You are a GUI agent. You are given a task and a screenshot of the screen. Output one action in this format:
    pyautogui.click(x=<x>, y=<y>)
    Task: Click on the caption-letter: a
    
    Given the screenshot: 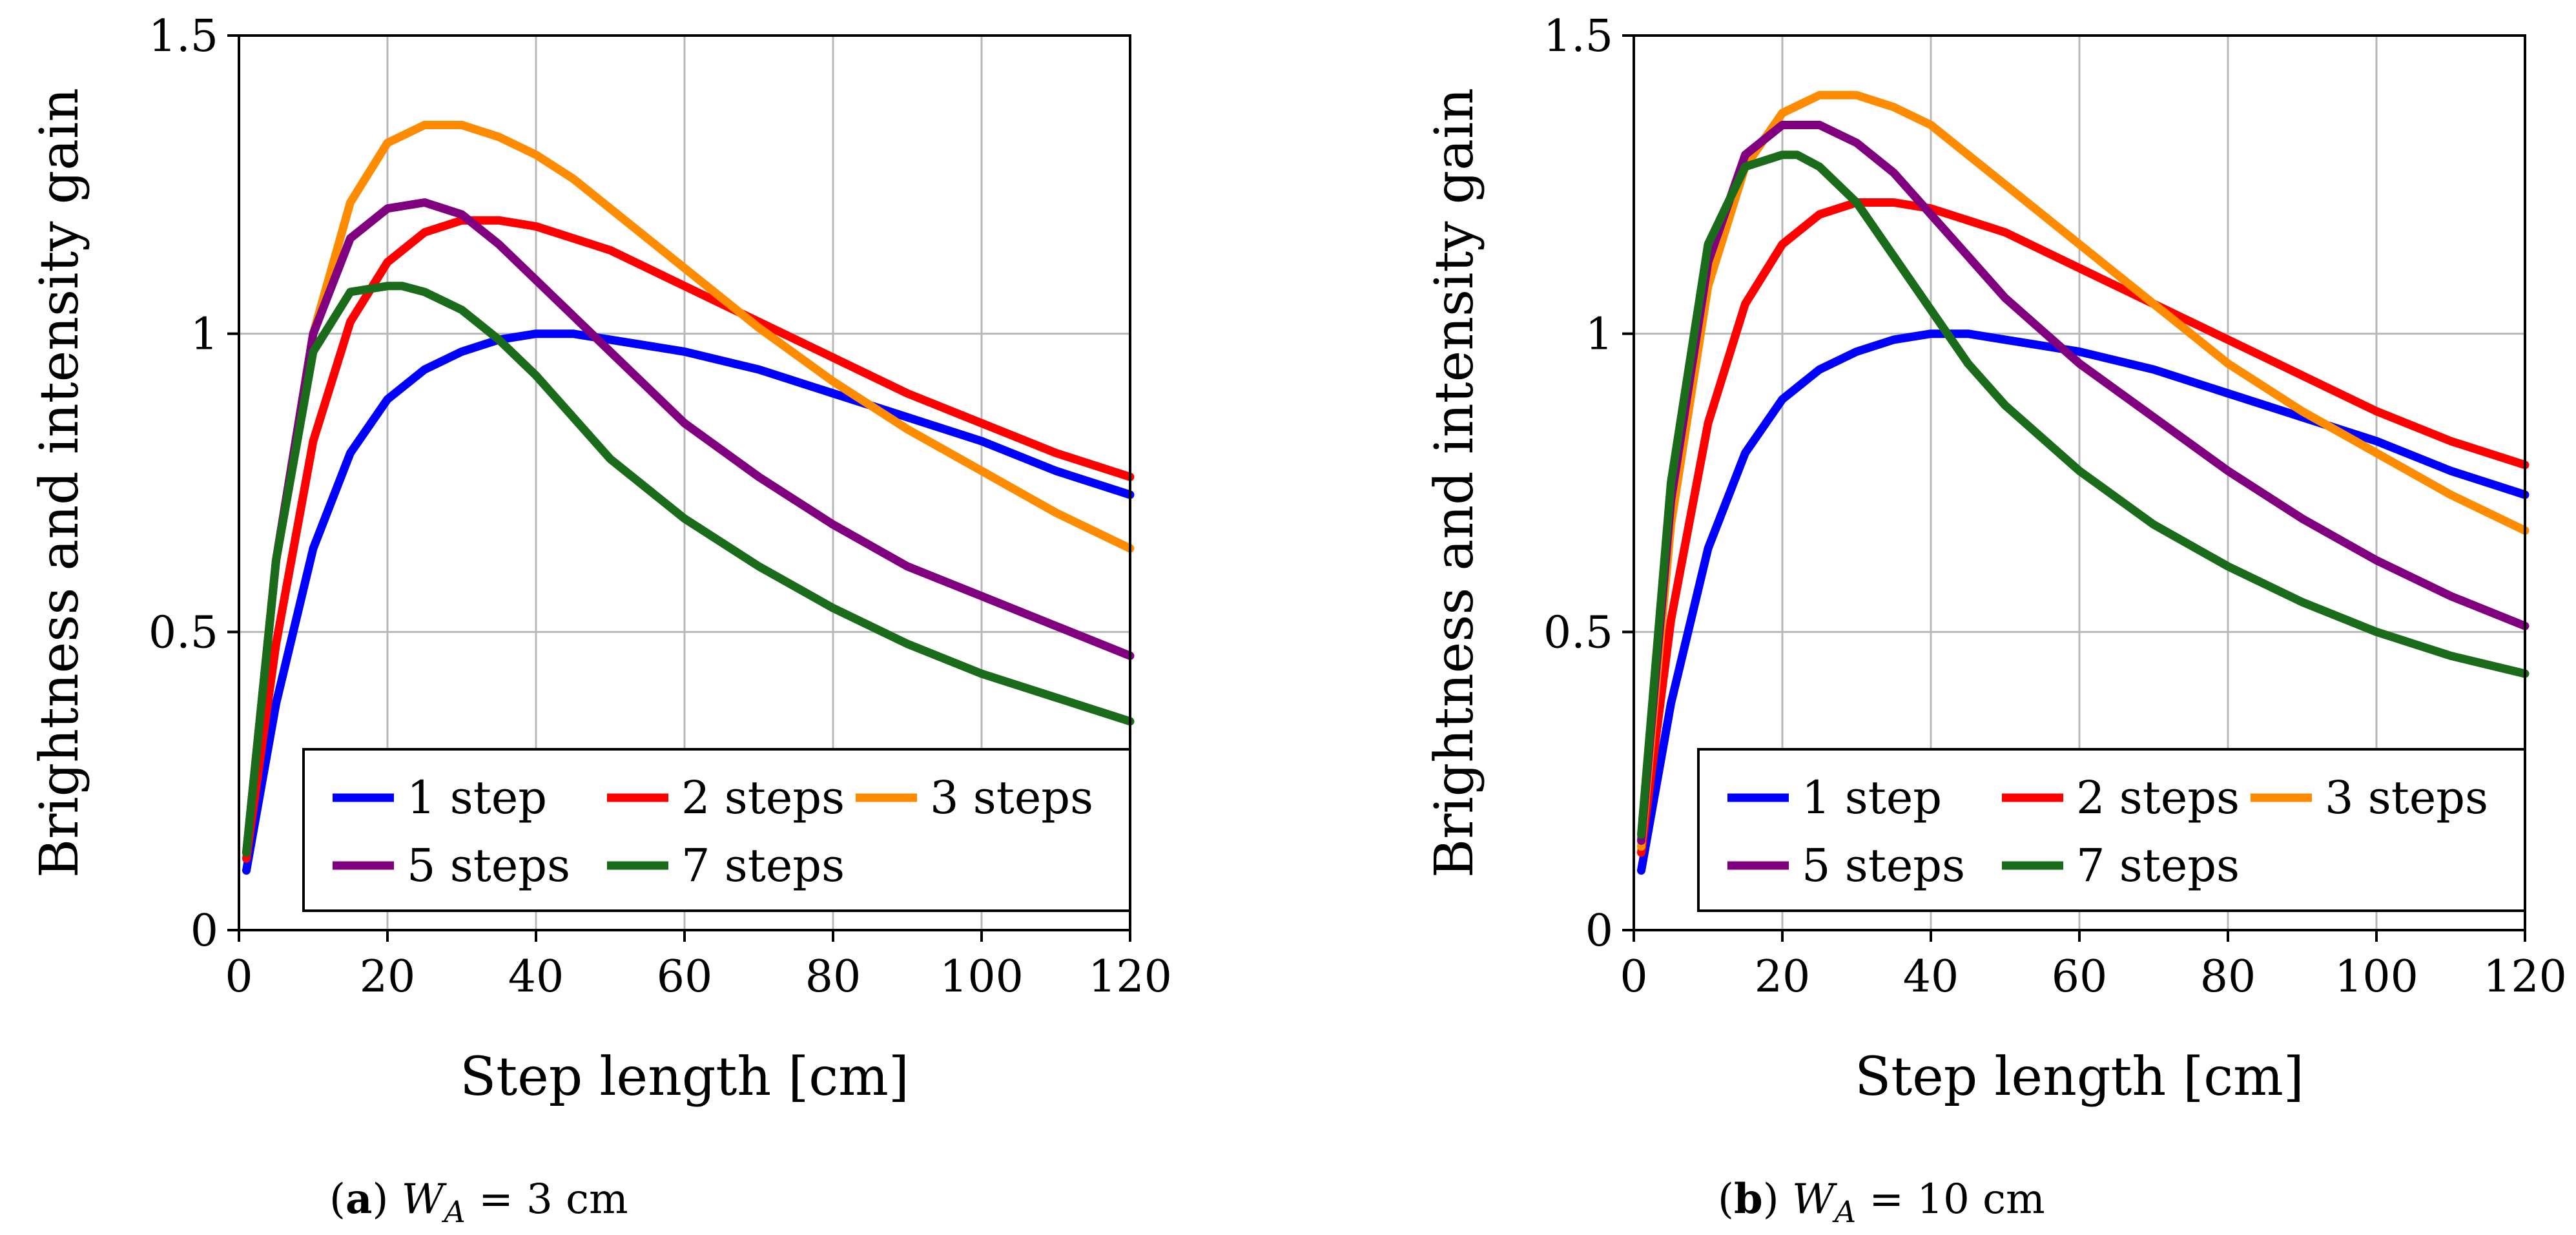 What is the action you would take?
    pyautogui.click(x=358, y=1199)
    